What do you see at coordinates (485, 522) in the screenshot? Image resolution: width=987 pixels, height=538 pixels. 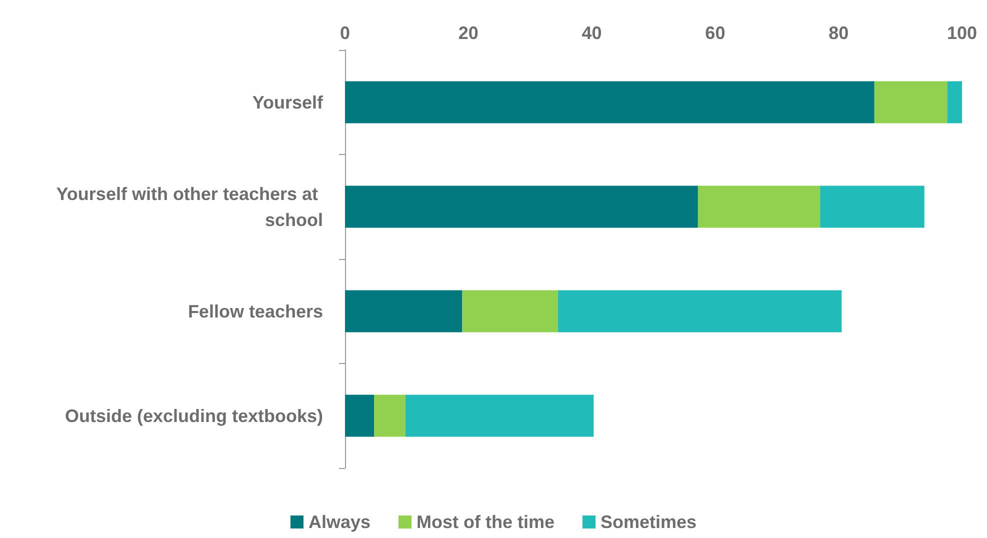 I see `legend-label: Most of the time` at bounding box center [485, 522].